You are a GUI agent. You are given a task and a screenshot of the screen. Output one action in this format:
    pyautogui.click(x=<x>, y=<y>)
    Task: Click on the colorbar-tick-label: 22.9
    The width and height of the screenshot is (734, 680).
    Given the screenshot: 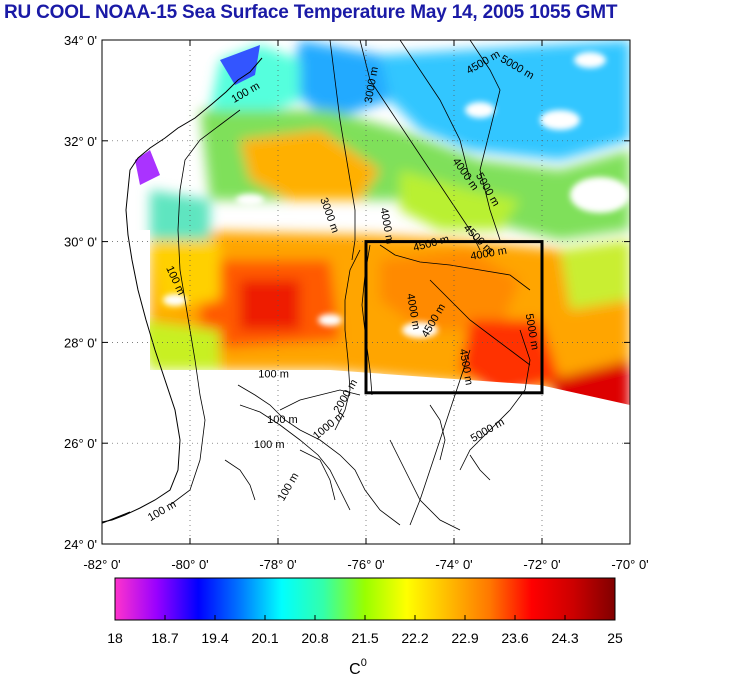 What is the action you would take?
    pyautogui.click(x=464, y=638)
    